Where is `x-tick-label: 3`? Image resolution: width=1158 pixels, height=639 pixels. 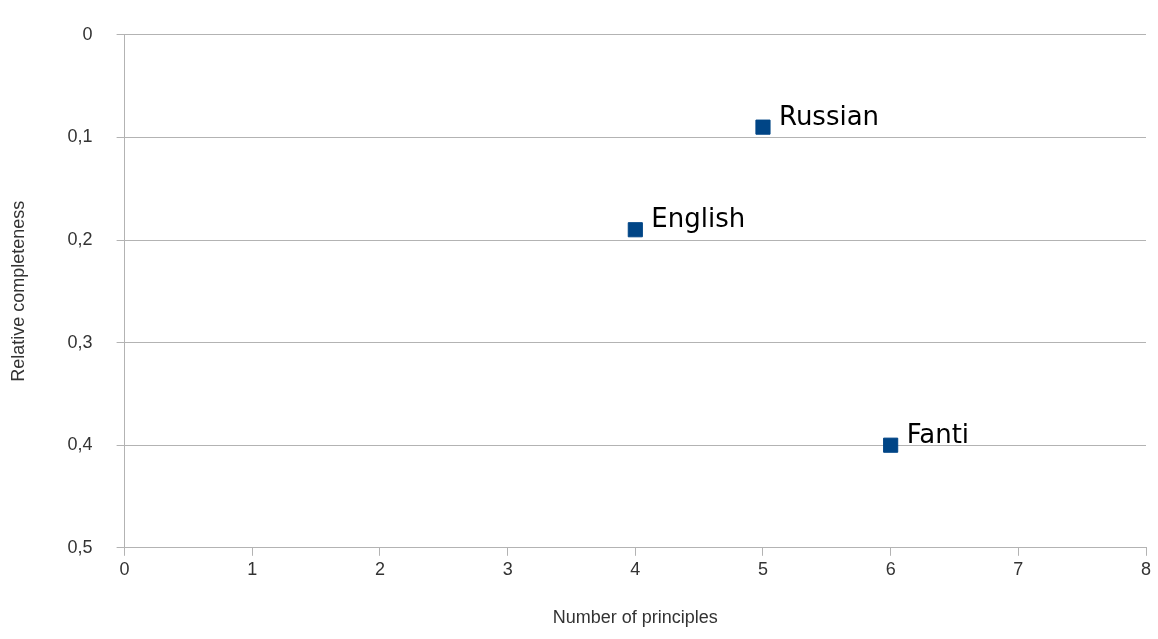
x-tick-label: 3 is located at coordinates (507, 568).